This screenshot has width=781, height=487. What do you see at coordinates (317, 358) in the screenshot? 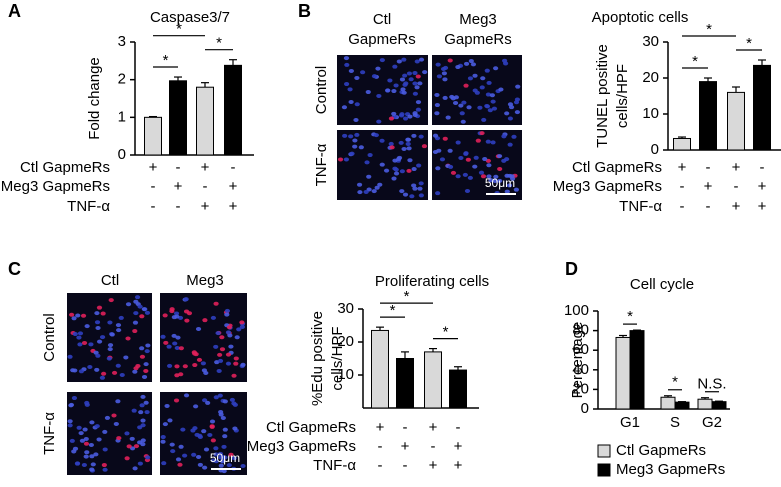
I see `y-axis-label: %Edu positive` at bounding box center [317, 358].